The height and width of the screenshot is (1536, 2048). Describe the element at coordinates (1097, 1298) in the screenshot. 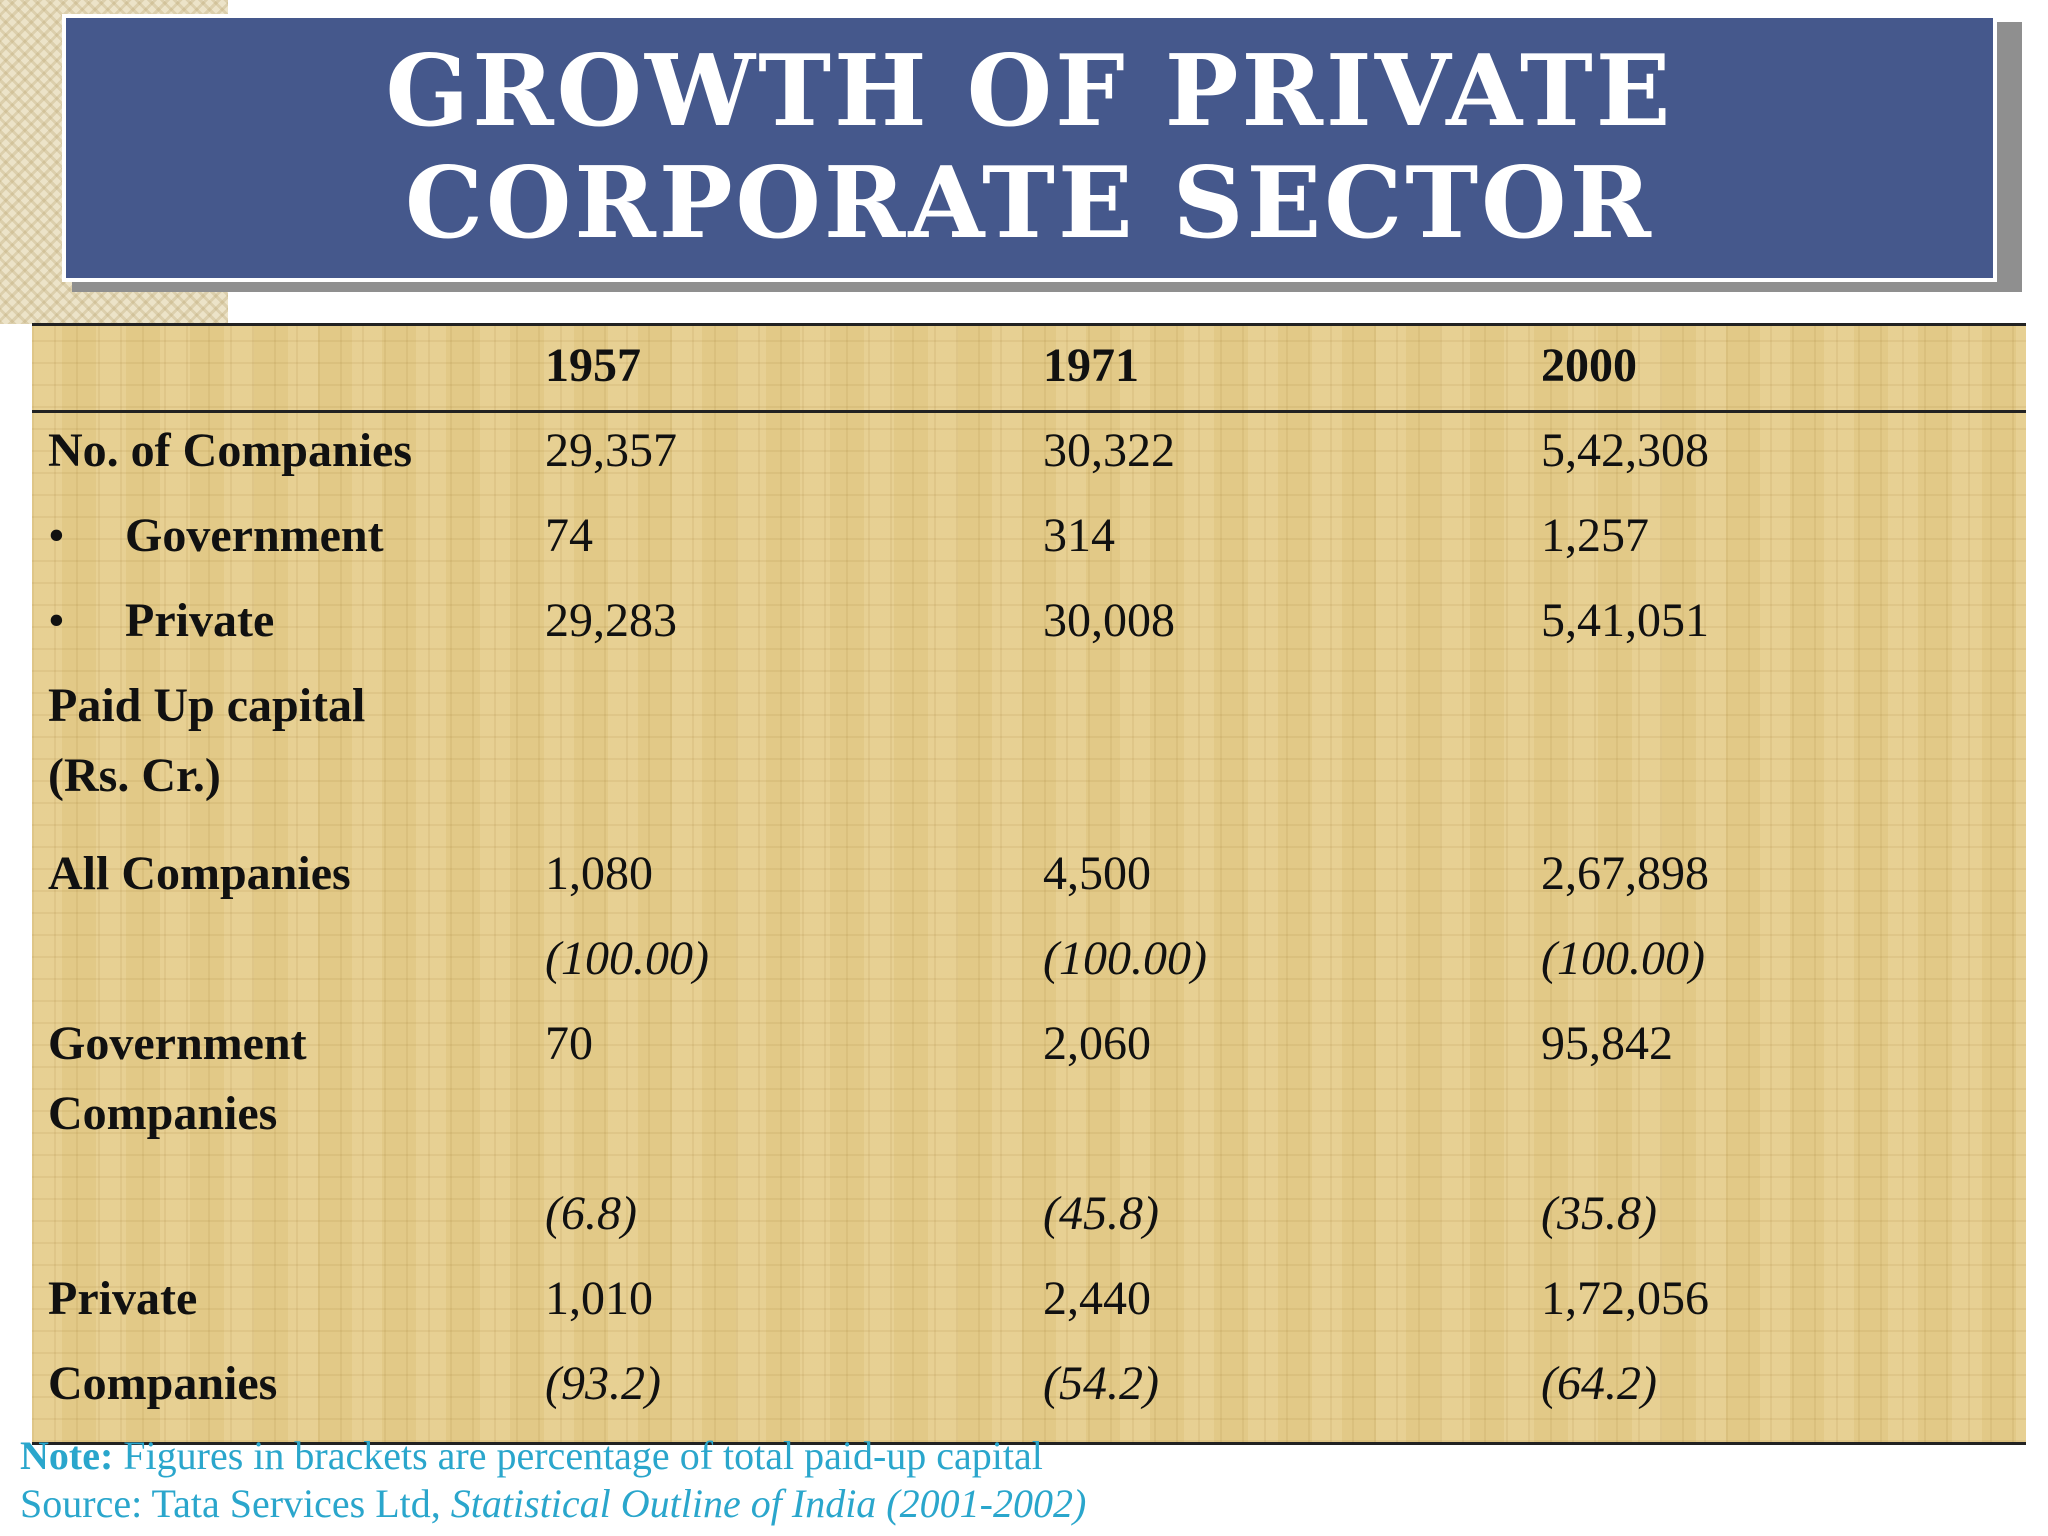

I see `cell-private-companies-1971: 2,440` at that location.